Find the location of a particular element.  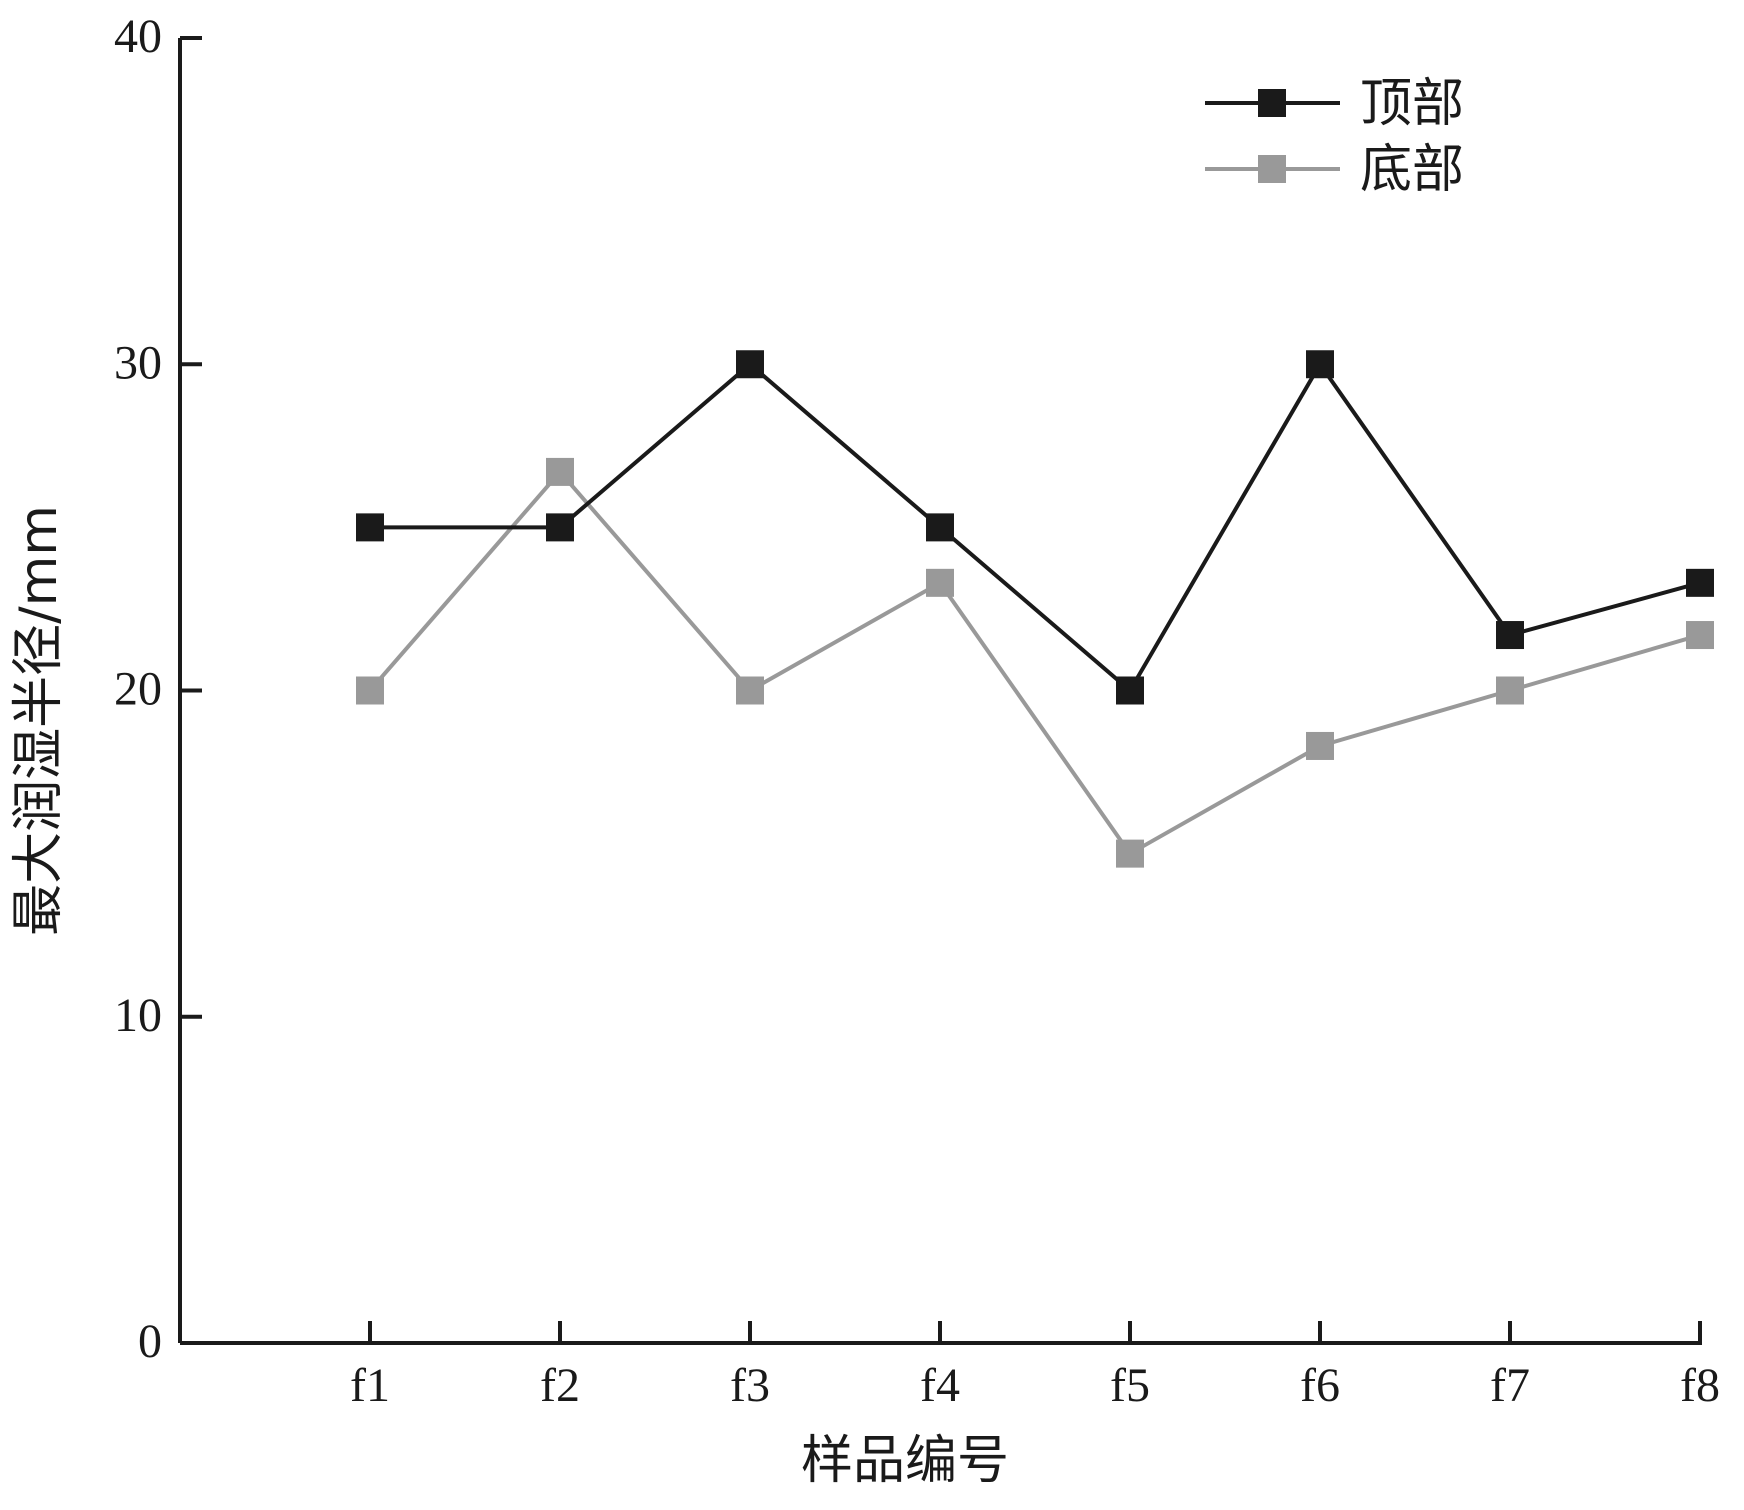

y-tick-label: 0 is located at coordinates (150, 1341).